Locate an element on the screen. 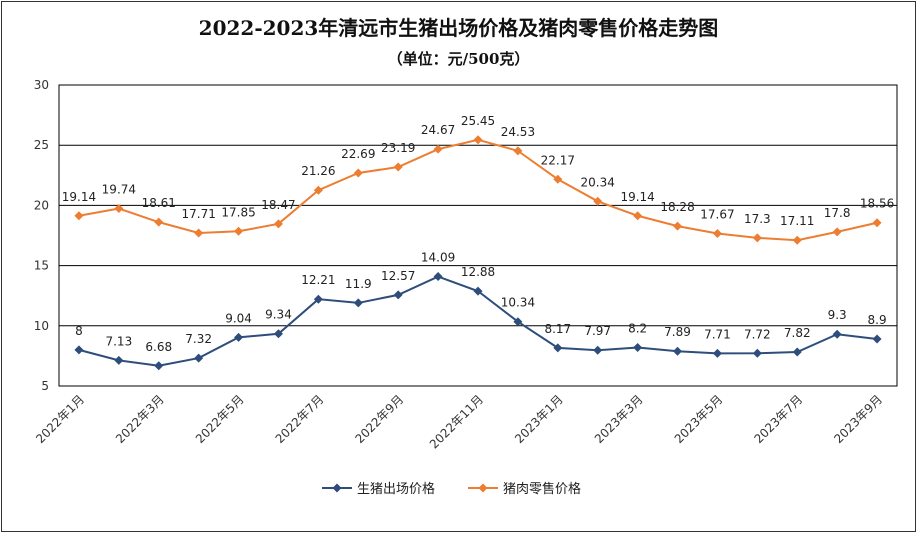 Image resolution: width=917 pixels, height=533 pixels. data-label: 8 is located at coordinates (79, 331).